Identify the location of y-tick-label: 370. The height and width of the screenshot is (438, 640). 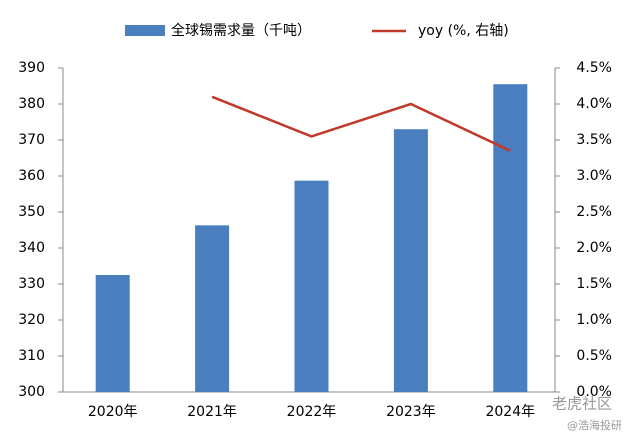
(31, 140).